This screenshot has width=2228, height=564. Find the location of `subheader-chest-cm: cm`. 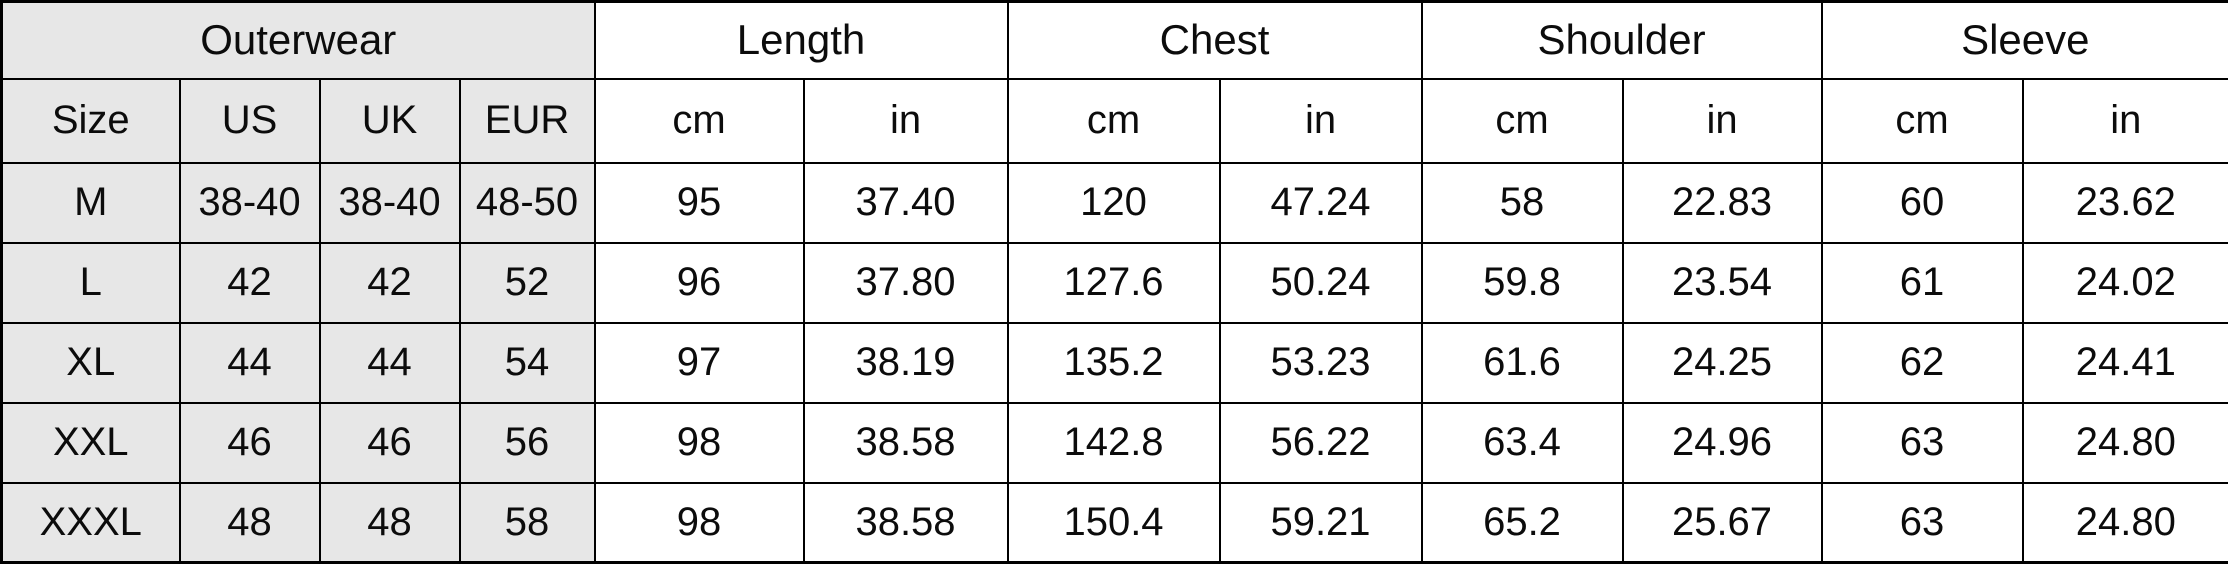

subheader-chest-cm: cm is located at coordinates (1114, 121).